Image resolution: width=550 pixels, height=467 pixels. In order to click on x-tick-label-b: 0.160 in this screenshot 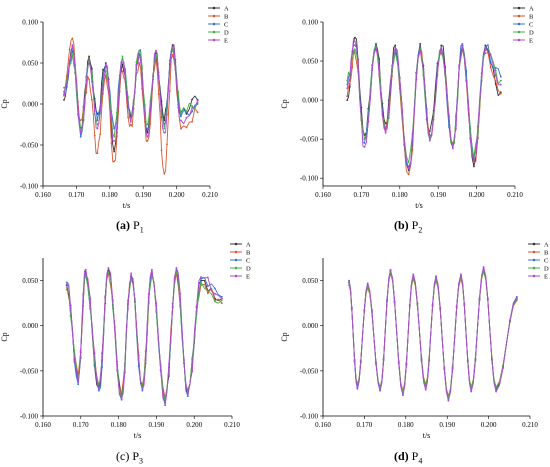, I will do `click(323, 195)`.